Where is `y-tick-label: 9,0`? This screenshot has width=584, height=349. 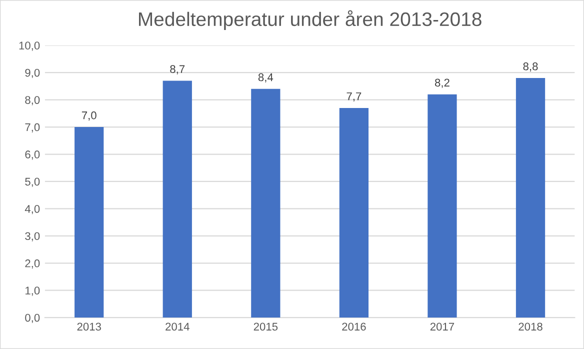 y-tick-label: 9,0 is located at coordinates (32, 73).